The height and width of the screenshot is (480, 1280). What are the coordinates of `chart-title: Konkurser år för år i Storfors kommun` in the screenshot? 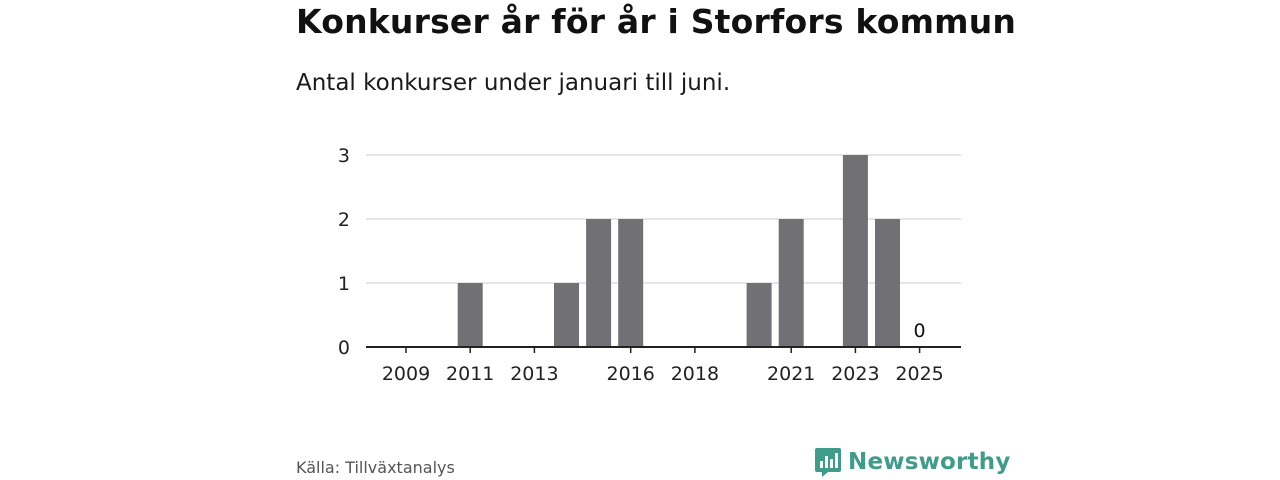 It's located at (656, 21).